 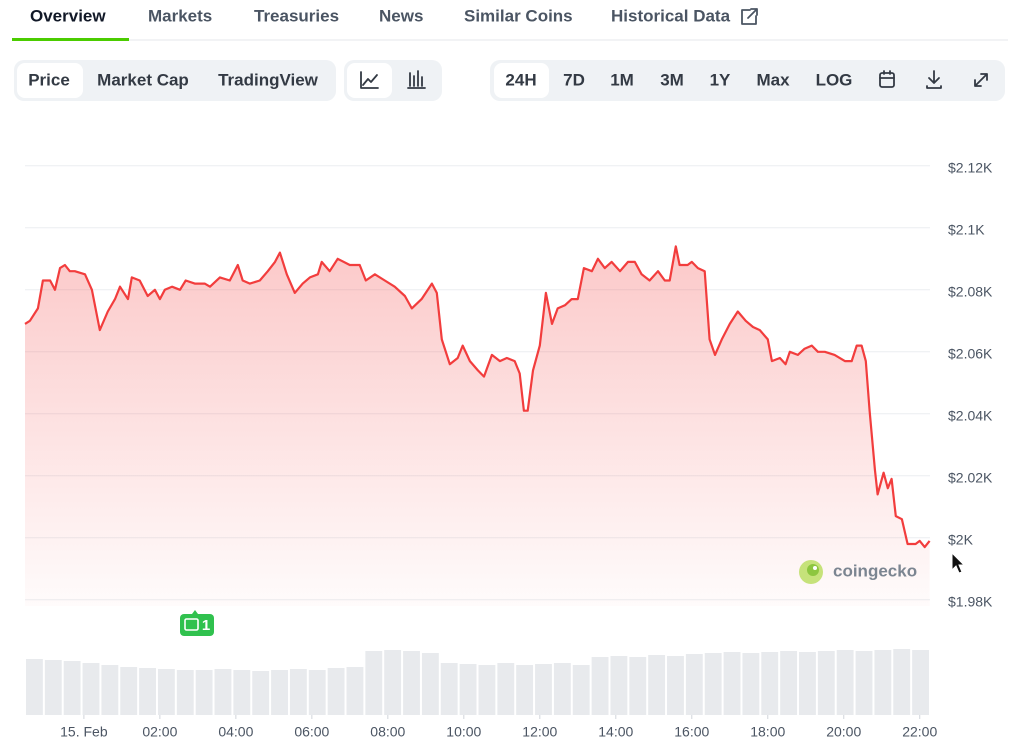 I want to click on x-tick-label: 10:00, so click(x=463, y=732).